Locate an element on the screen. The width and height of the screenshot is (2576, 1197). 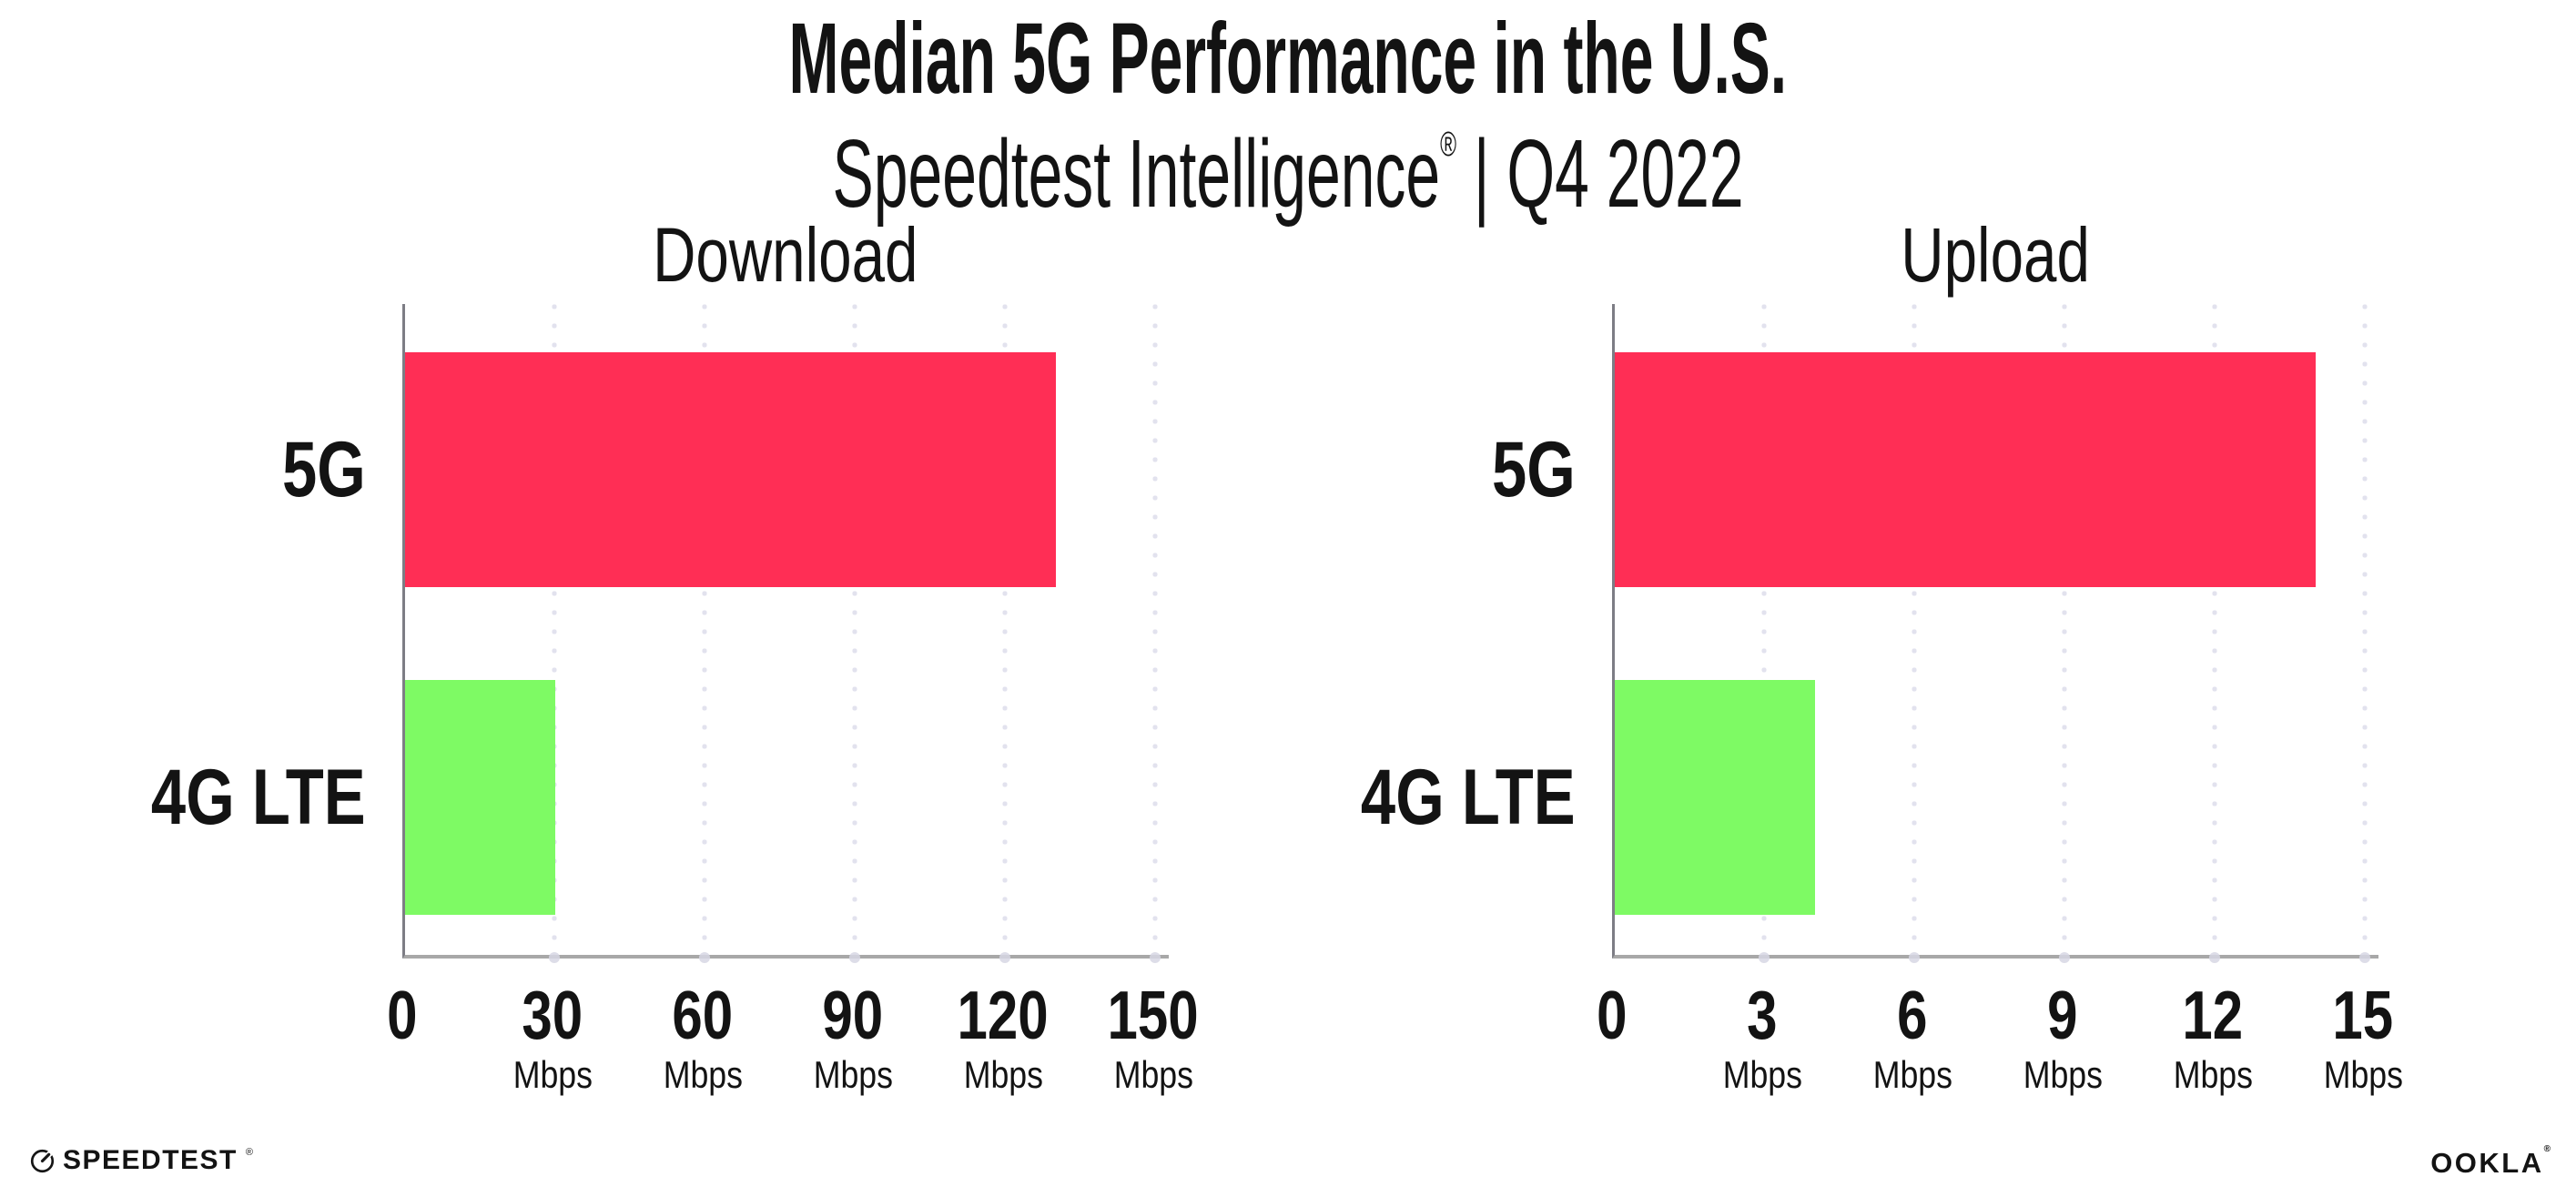
subtitle: Speedtest Intelligence® | Q4 2022 is located at coordinates (1288, 159).